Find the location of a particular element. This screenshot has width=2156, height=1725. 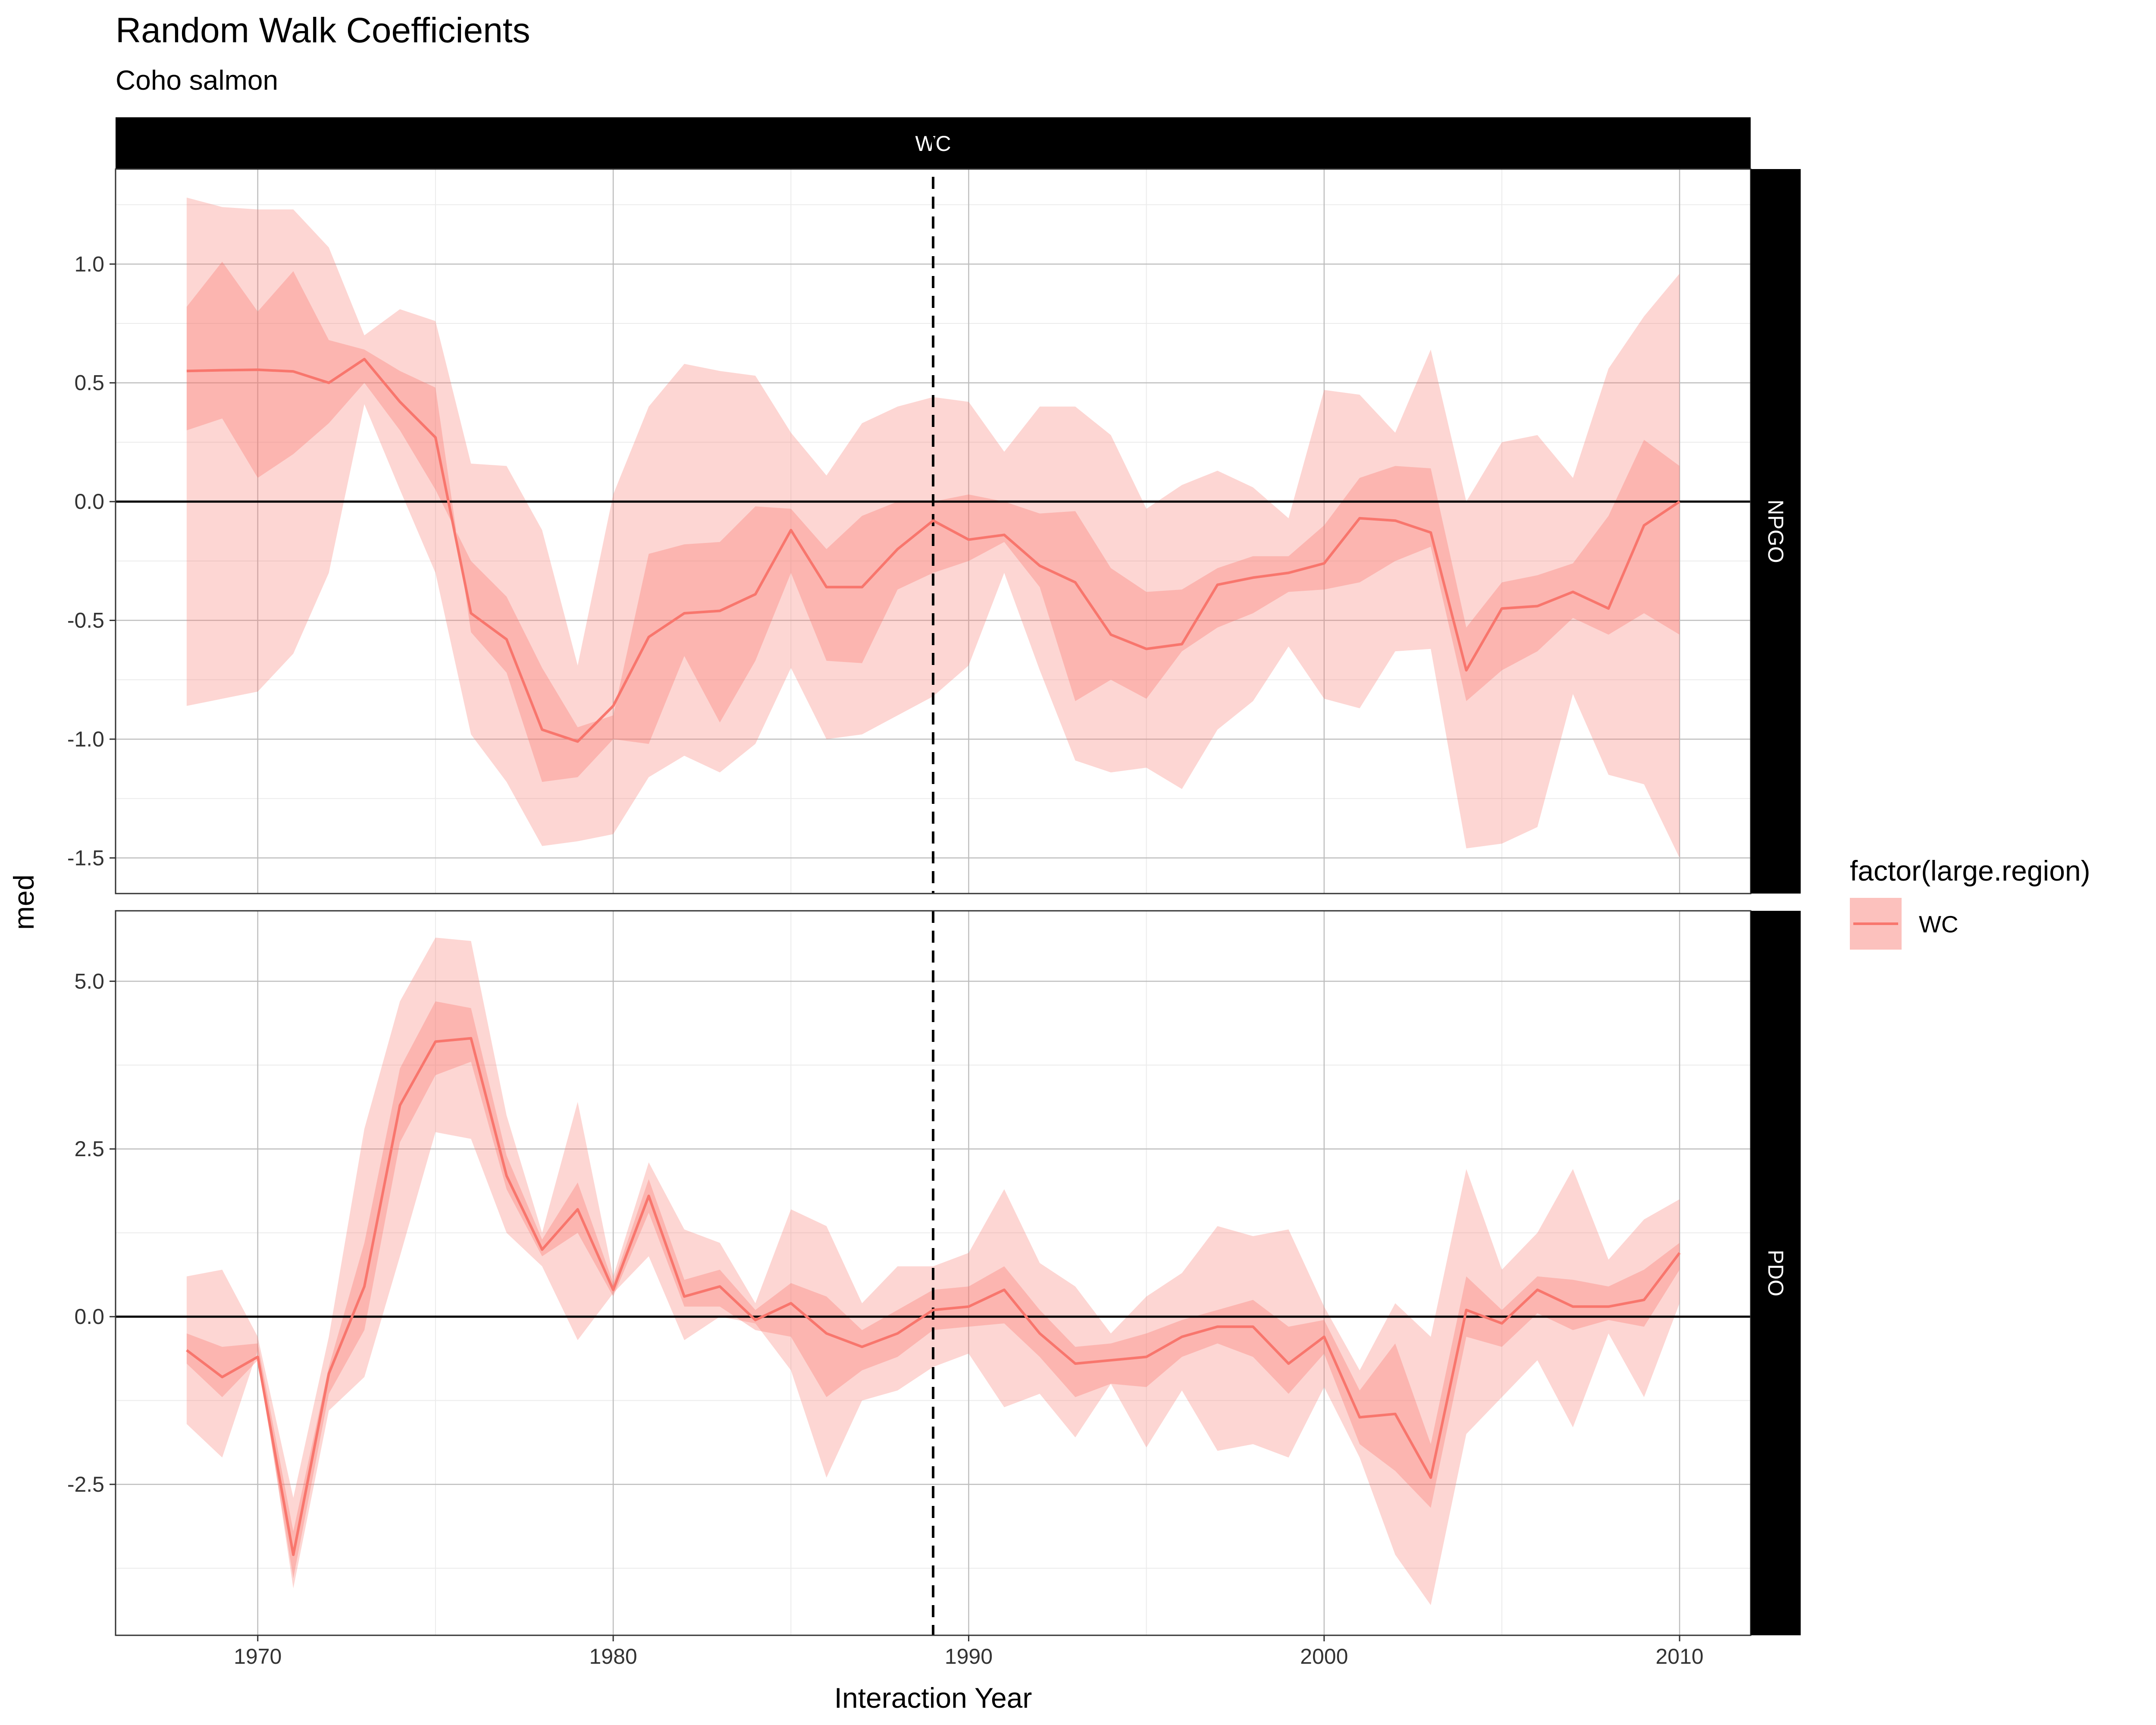

y-tick-label: -0.5 is located at coordinates (85, 621).